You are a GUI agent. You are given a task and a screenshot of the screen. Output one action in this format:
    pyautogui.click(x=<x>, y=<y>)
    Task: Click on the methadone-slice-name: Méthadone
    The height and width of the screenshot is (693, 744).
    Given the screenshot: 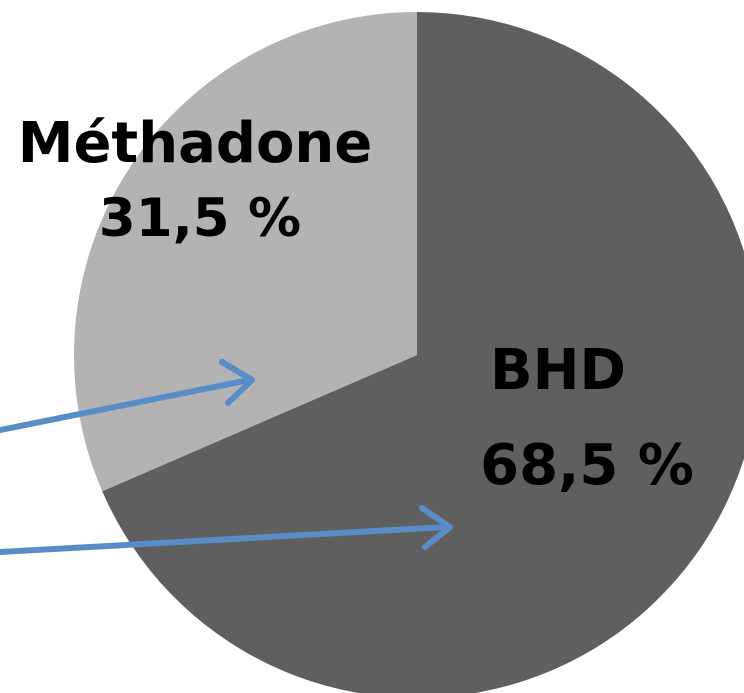 What is the action you would take?
    pyautogui.click(x=195, y=143)
    